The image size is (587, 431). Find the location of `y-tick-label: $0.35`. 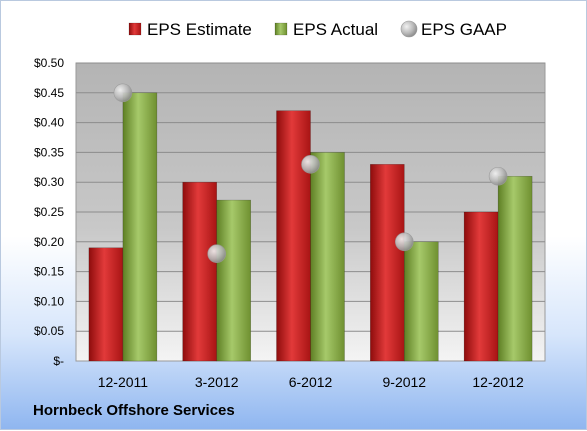

y-tick-label: $0.35 is located at coordinates (49, 152).